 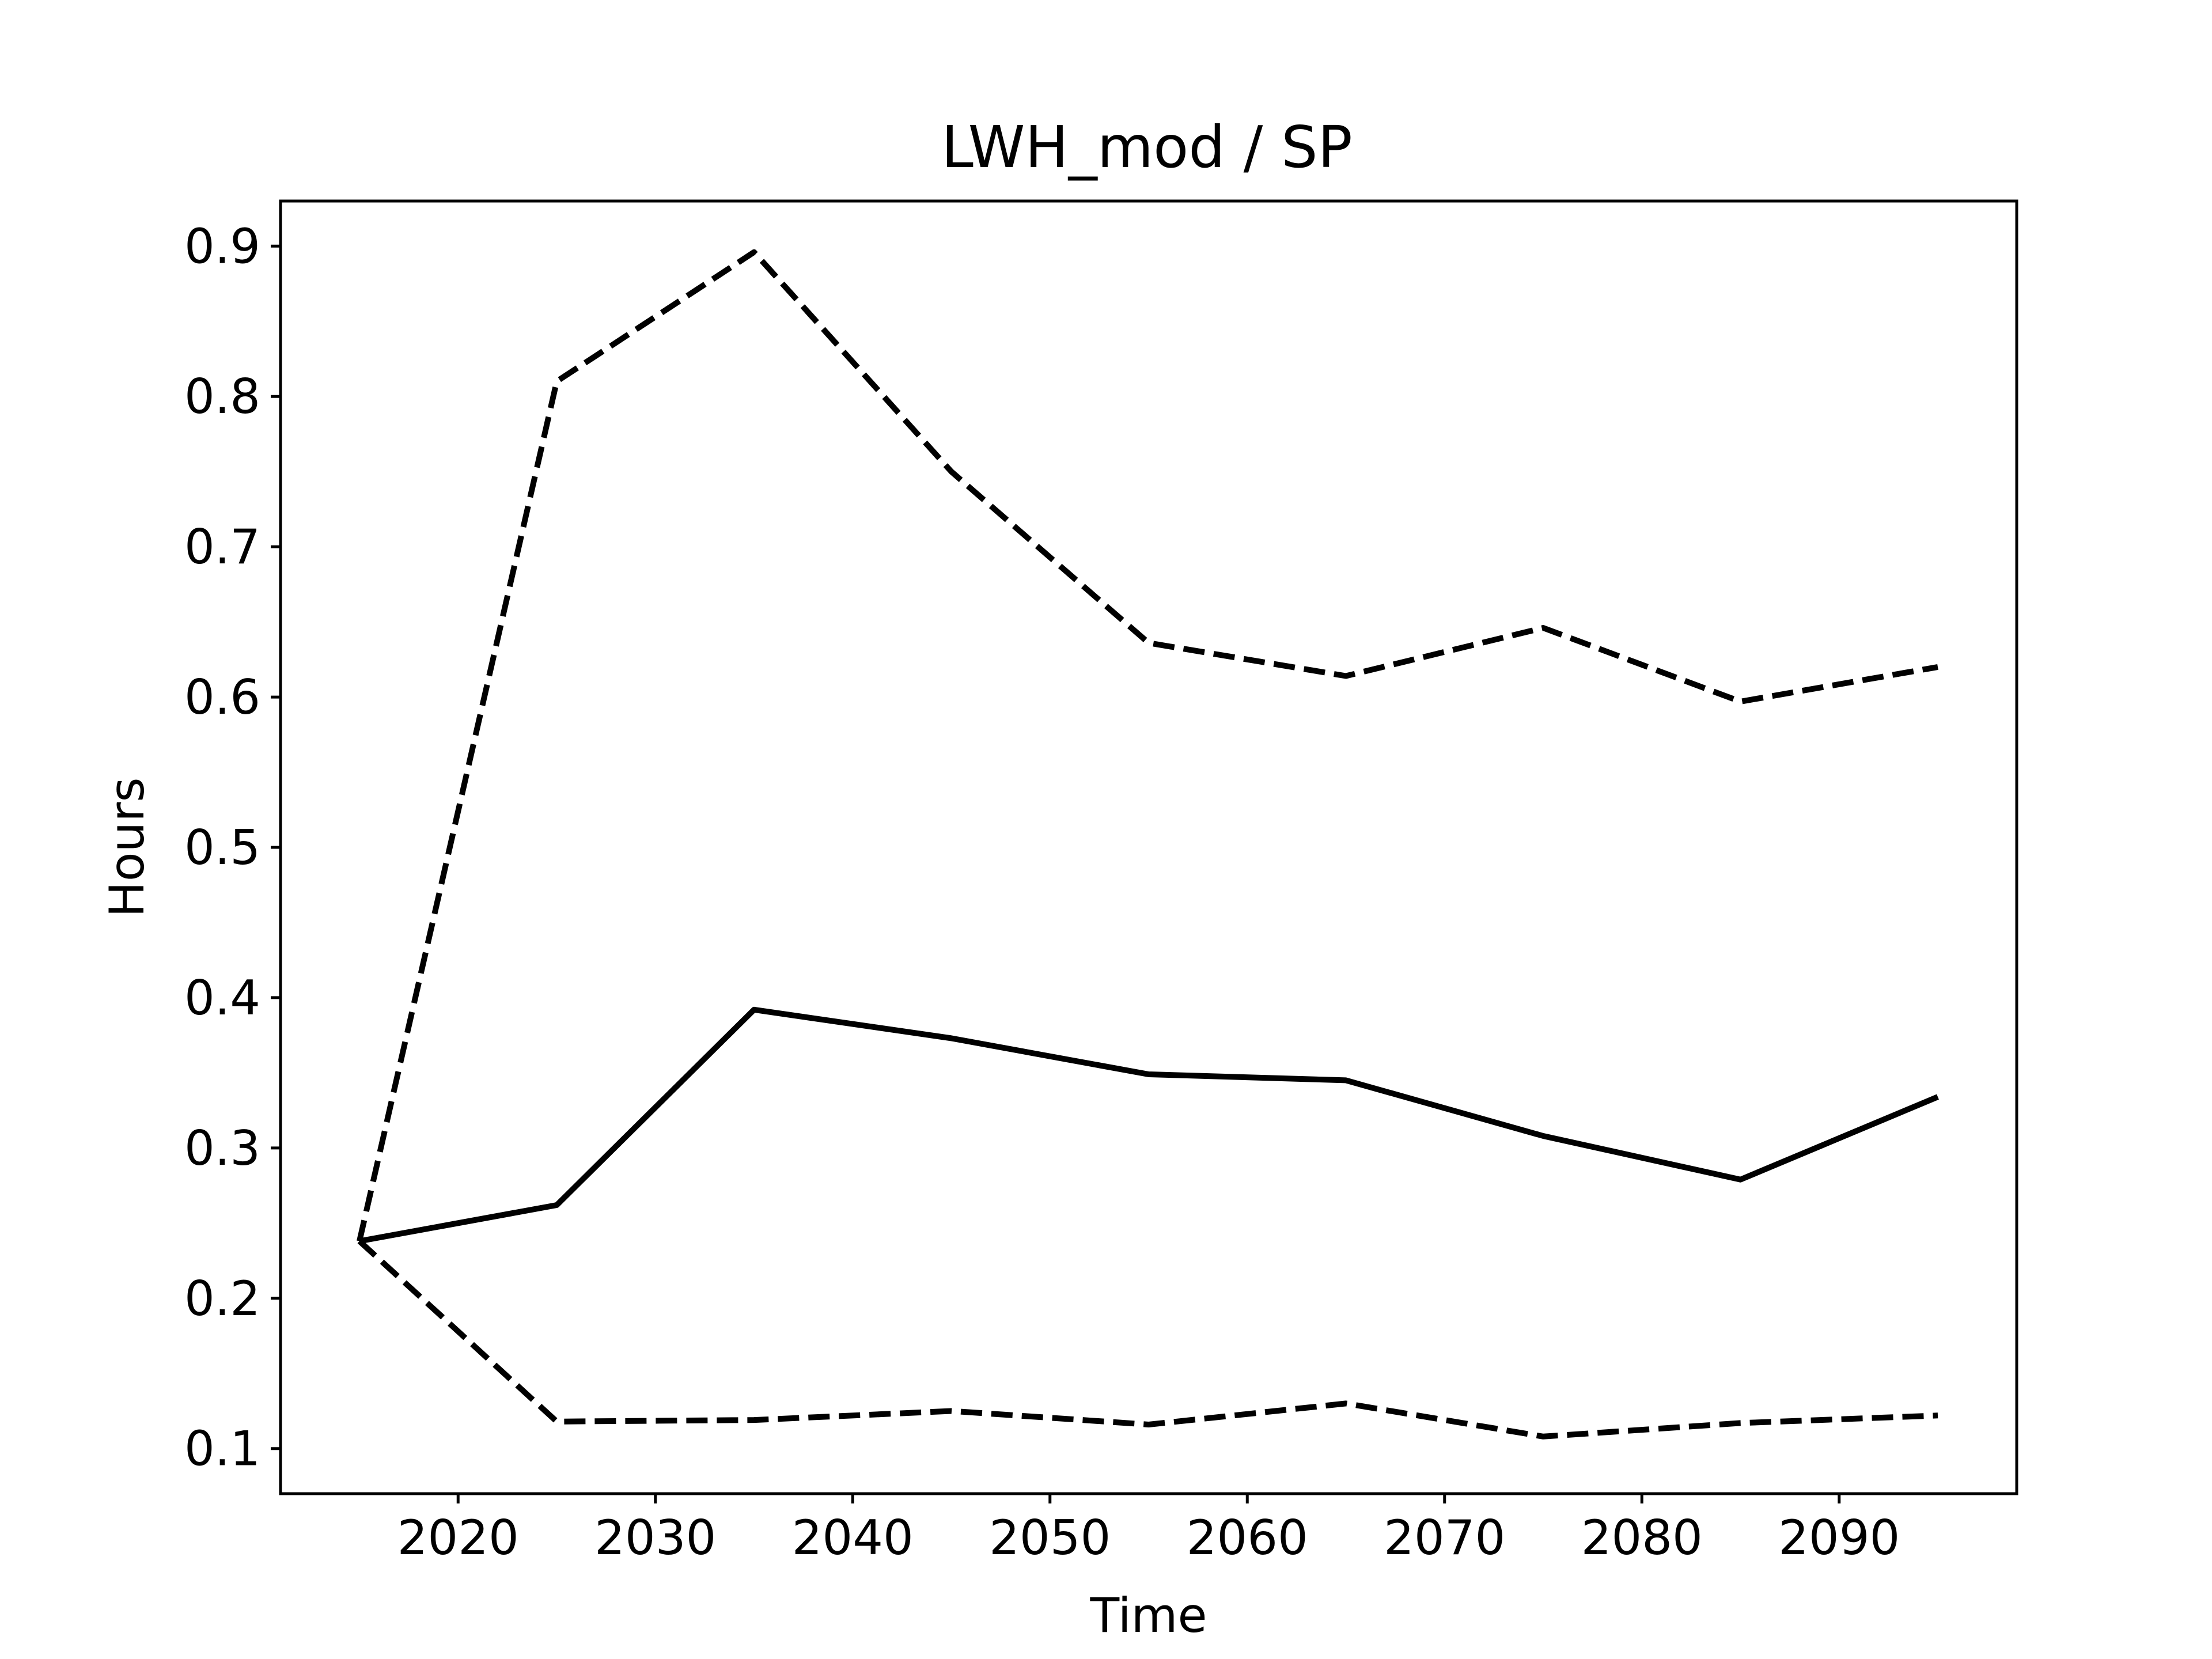 I want to click on y-tick-label: 0.9, so click(x=222, y=246).